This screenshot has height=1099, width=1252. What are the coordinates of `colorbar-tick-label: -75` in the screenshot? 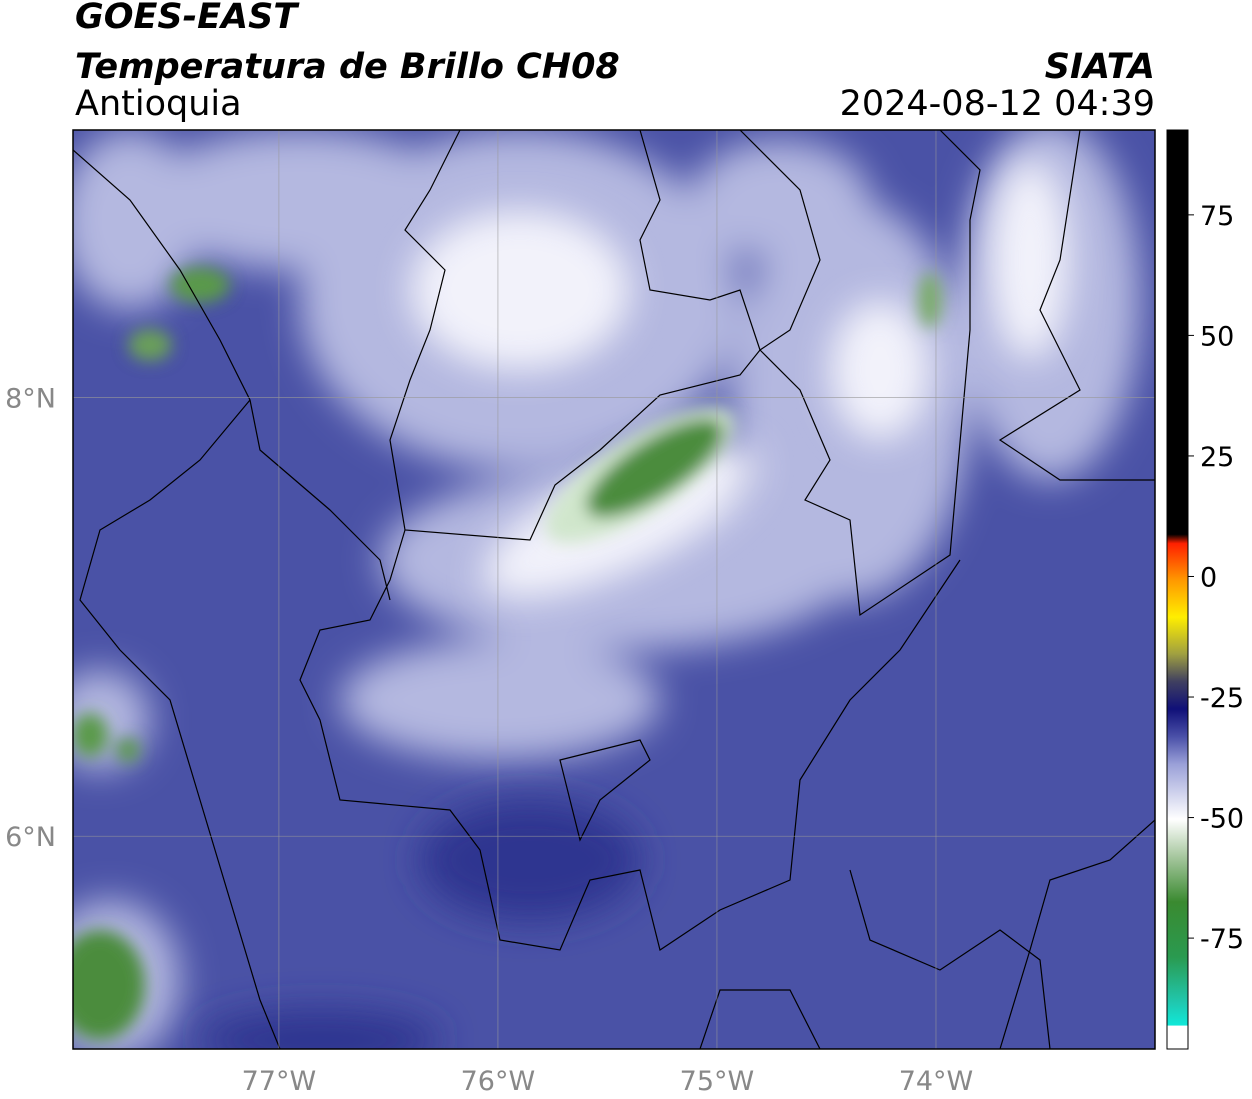 It's located at (1222, 939).